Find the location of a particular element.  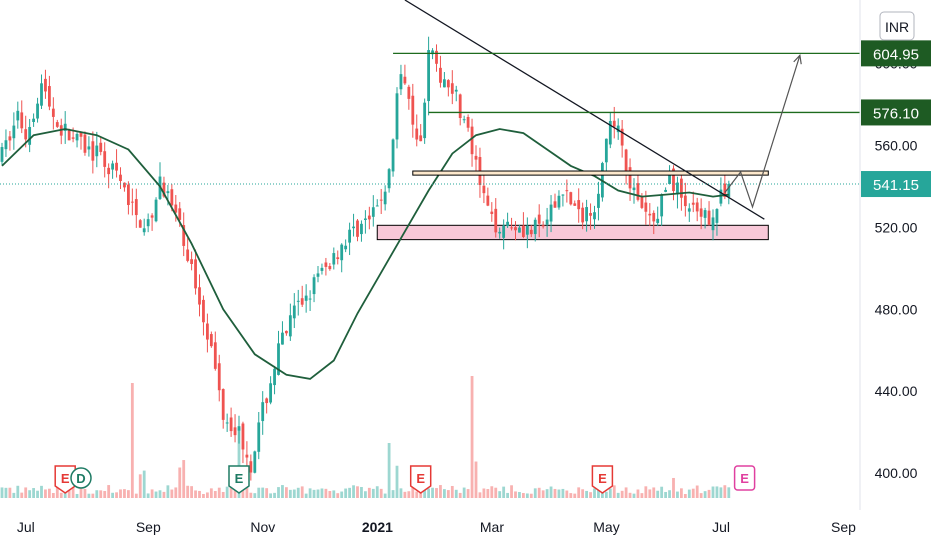

currency-badge-text: INR is located at coordinates (897, 27).